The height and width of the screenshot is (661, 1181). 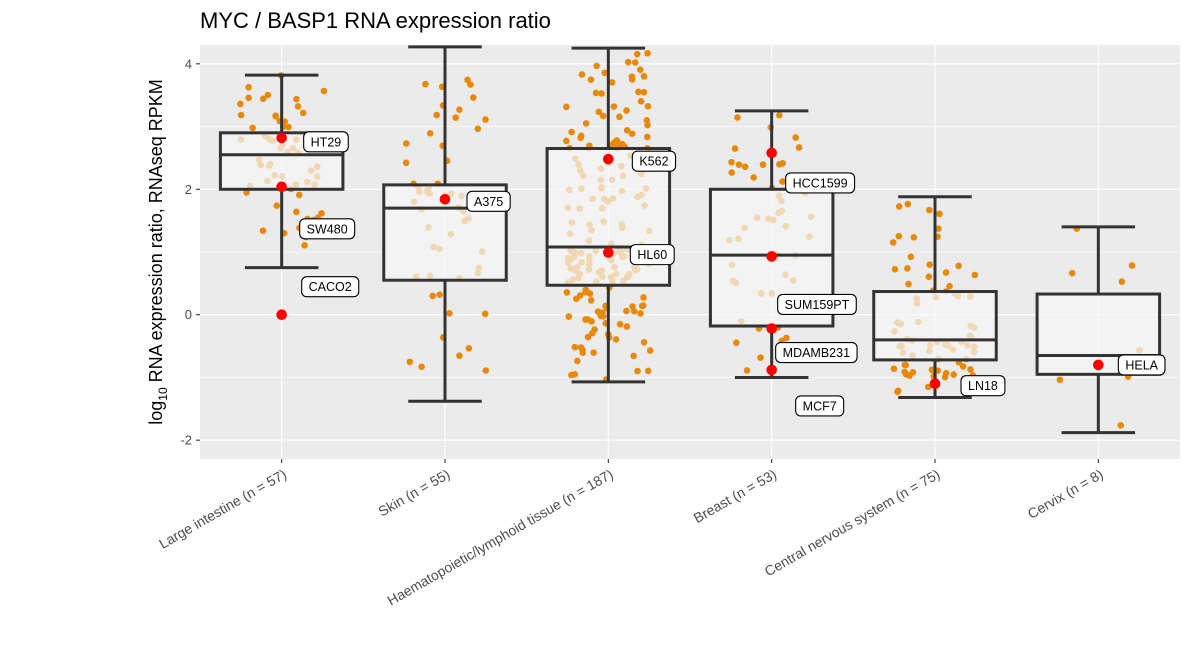 What do you see at coordinates (281, 315) in the screenshot?
I see `highlight-point-caco2` at bounding box center [281, 315].